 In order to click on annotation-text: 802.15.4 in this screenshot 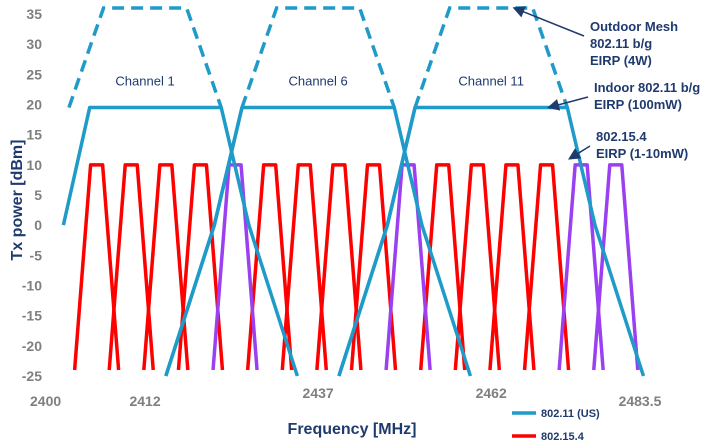, I will do `click(621, 136)`.